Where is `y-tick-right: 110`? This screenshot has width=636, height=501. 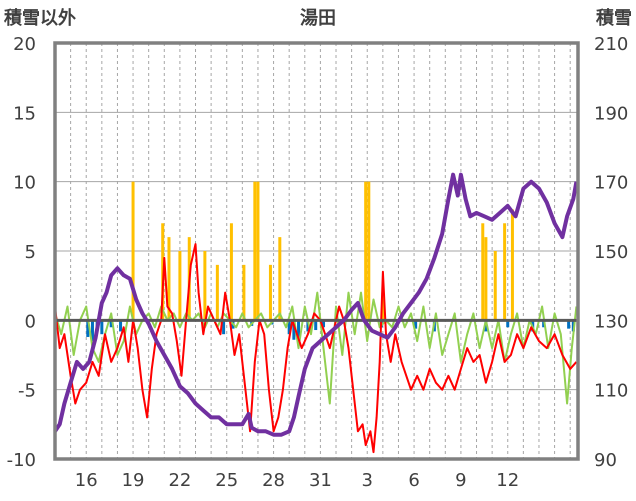 y-tick-right: 110 is located at coordinates (611, 391).